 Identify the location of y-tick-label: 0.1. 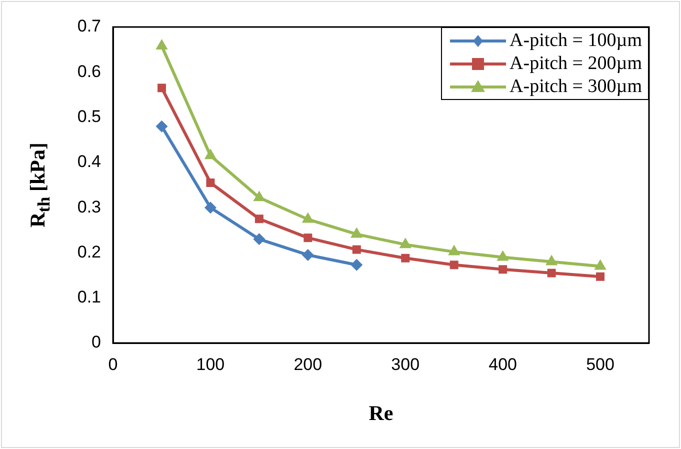
(89, 297).